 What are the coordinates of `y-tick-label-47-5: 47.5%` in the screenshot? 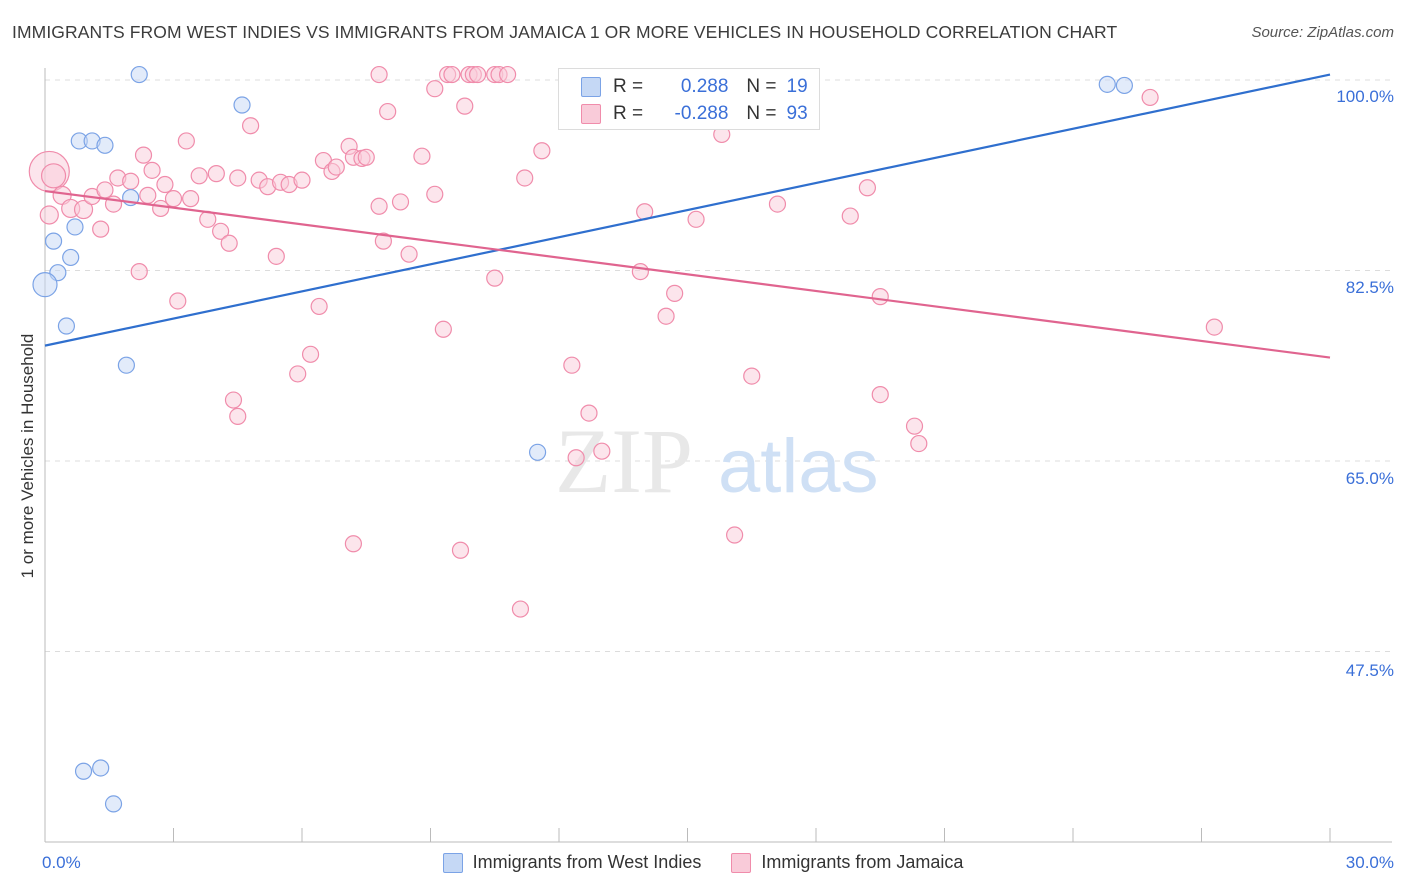 It's located at (1369, 670).